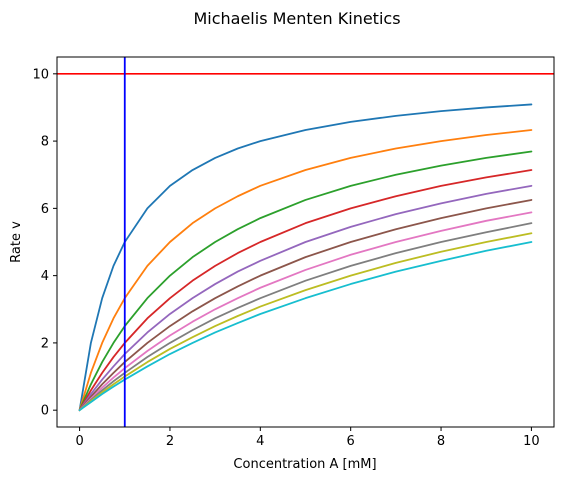  Describe the element at coordinates (79, 441) in the screenshot. I see `x-tick-label: 0` at that location.